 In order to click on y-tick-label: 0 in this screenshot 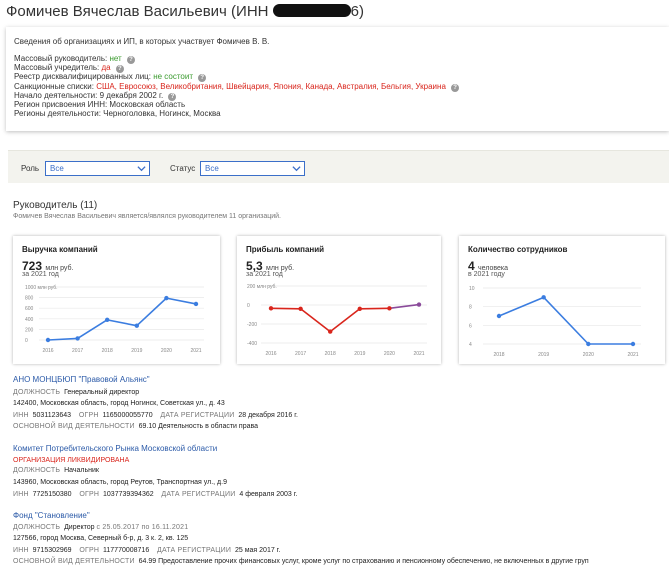, I will do `click(26, 341)`.